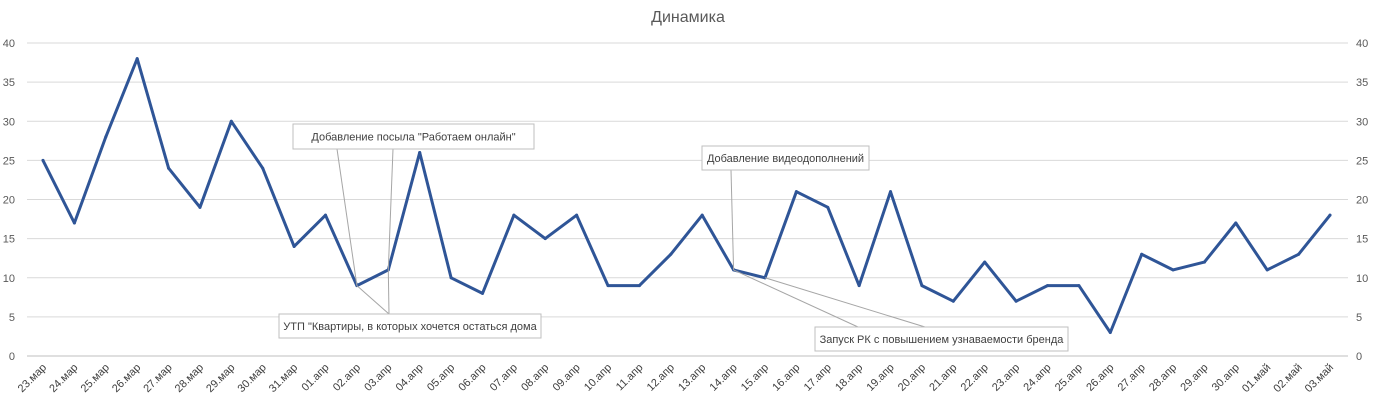 This screenshot has width=1376, height=407. I want to click on x-tick-label: 29.апр, so click(1194, 378).